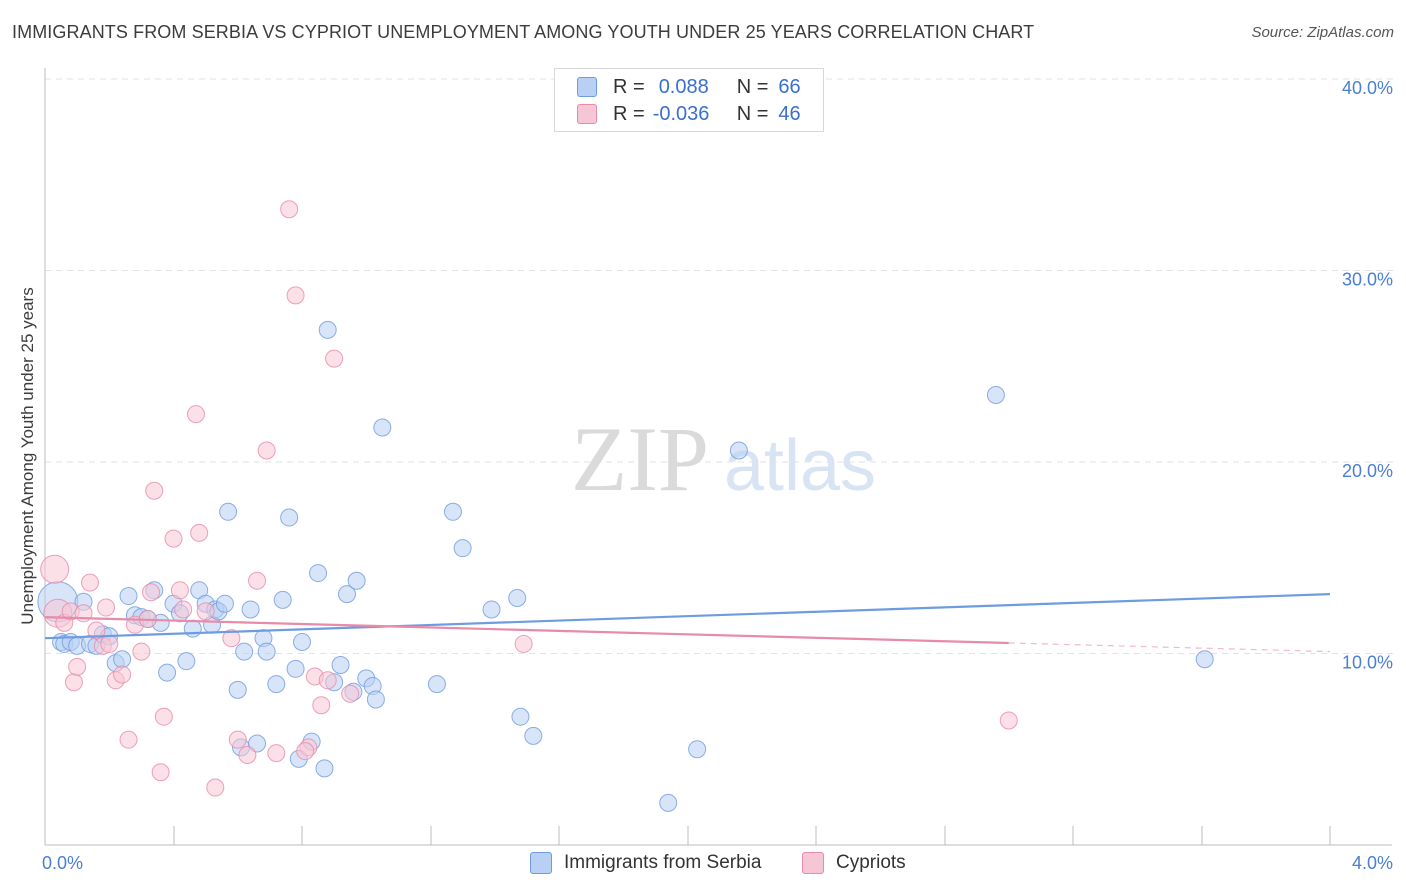 The height and width of the screenshot is (892, 1406). What do you see at coordinates (689, 100) in the screenshot?
I see `stats-legend: R = 0.088 N = 66 R = -0.036 N = 46` at bounding box center [689, 100].